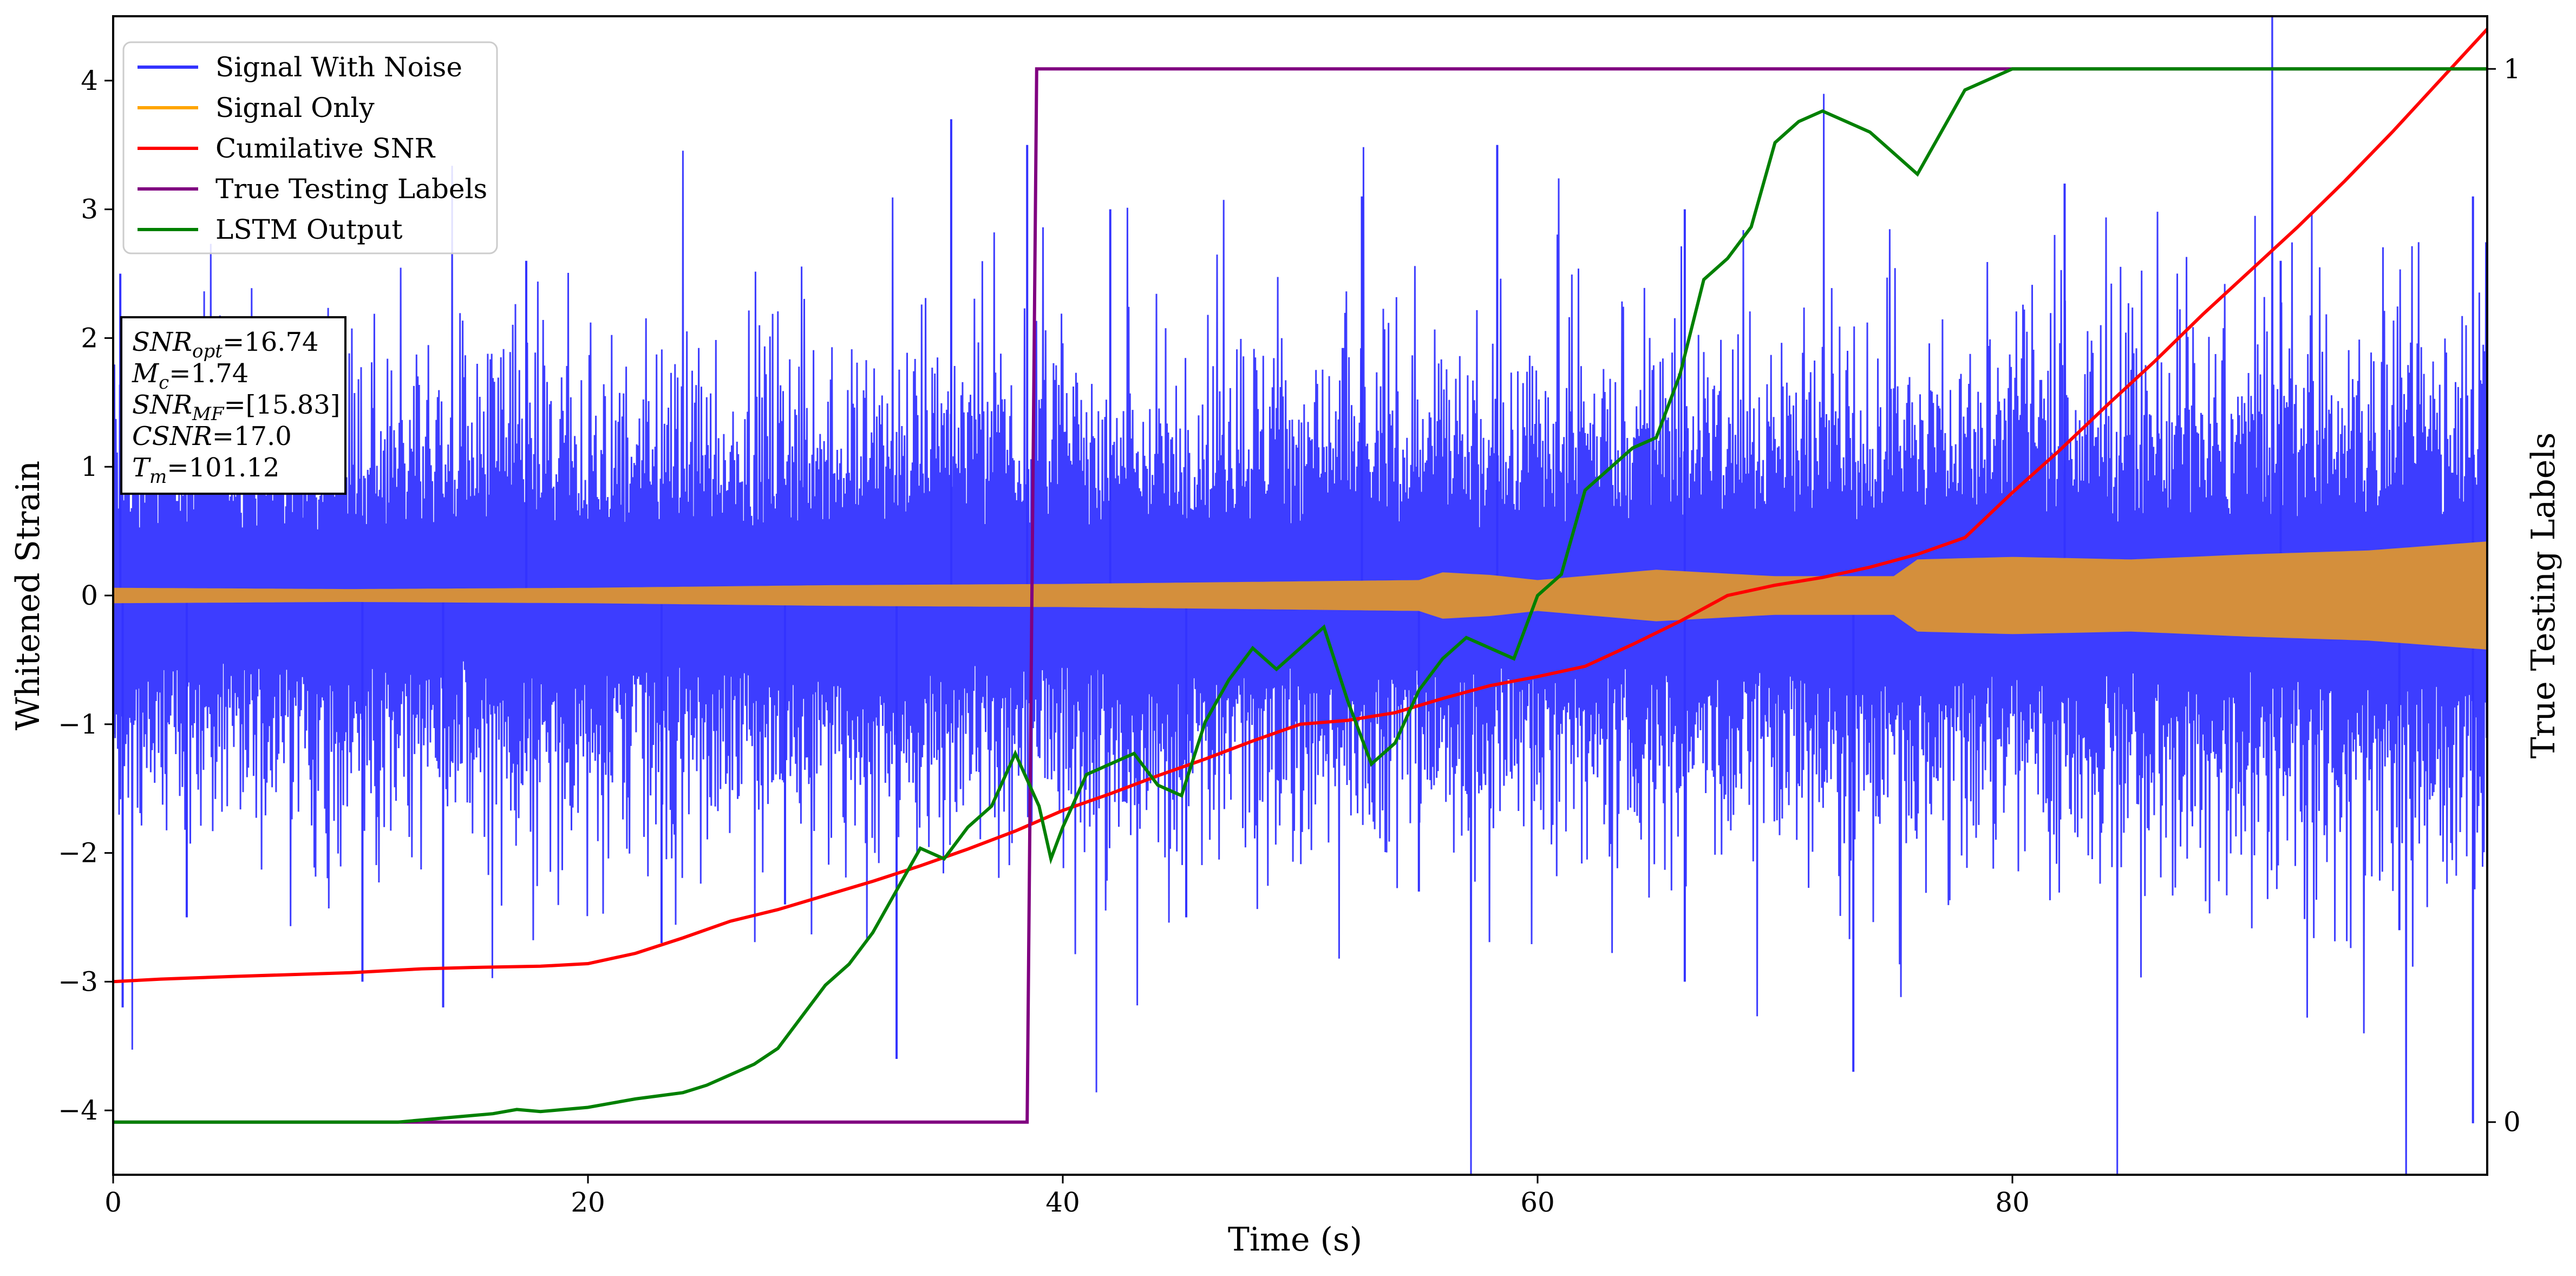 Image resolution: width=2576 pixels, height=1276 pixels. What do you see at coordinates (225, 344) in the screenshot?
I see `annotation-line: SNRopt=16.74` at bounding box center [225, 344].